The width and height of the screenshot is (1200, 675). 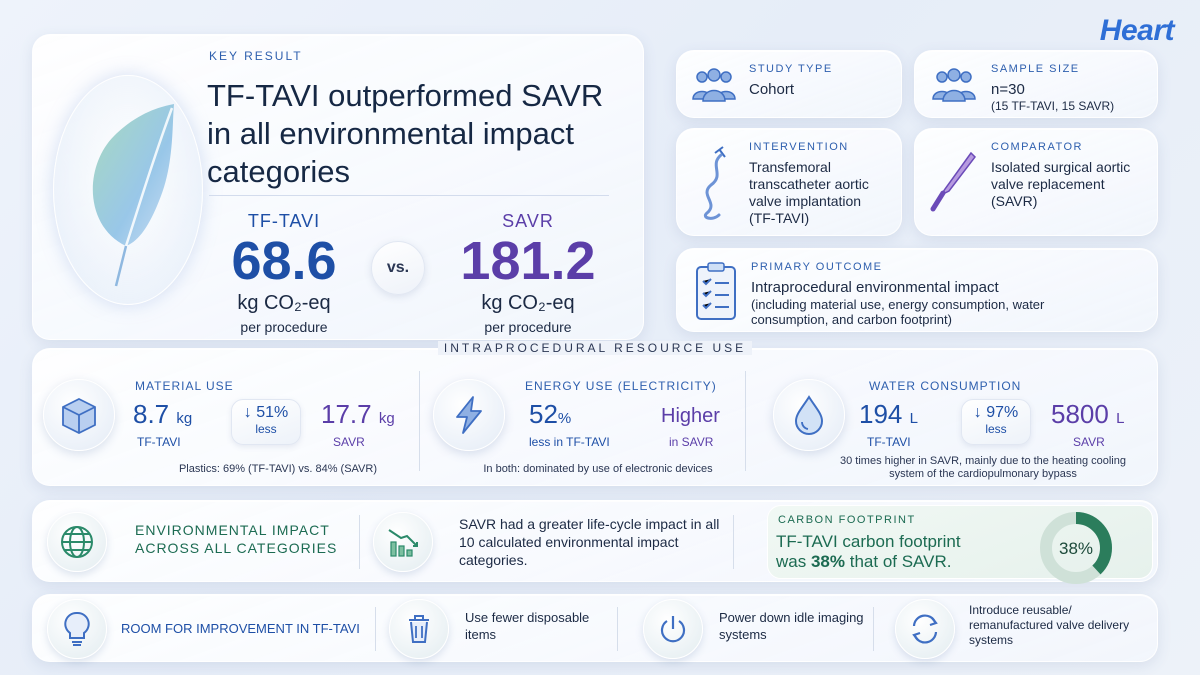 What do you see at coordinates (621, 386) in the screenshot?
I see `energy-label: ENERGY USE (ELECTRICITY)` at bounding box center [621, 386].